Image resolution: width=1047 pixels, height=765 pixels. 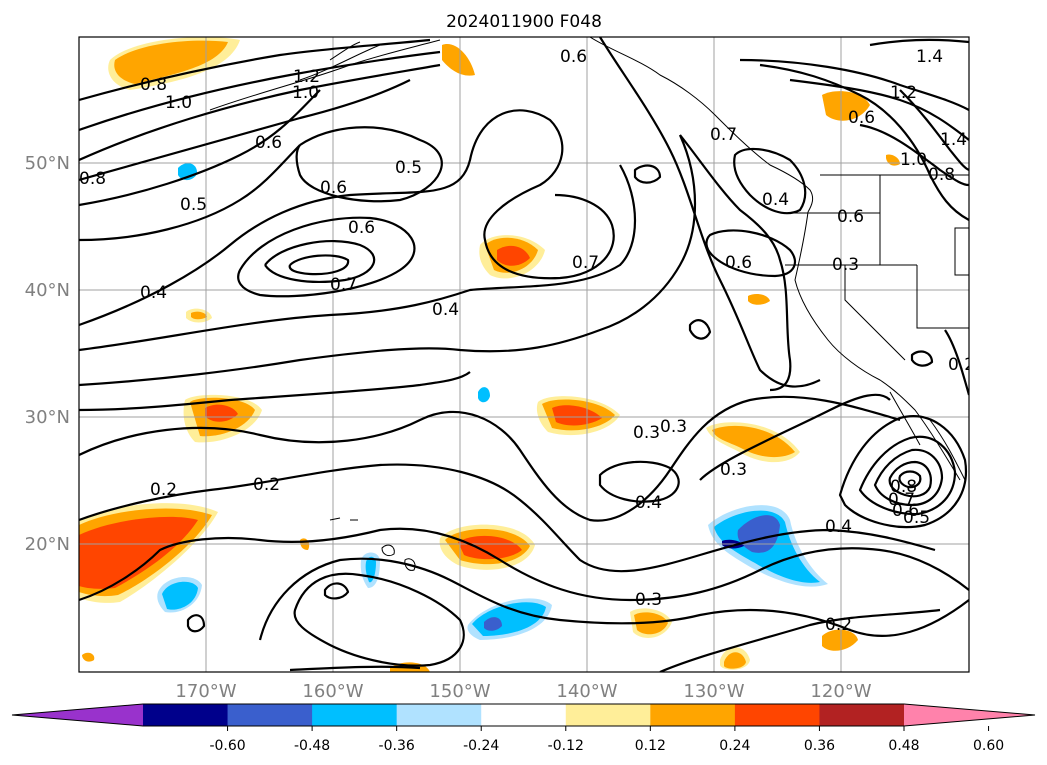 What do you see at coordinates (586, 691) in the screenshot?
I see `lon-label: 140°W` at bounding box center [586, 691].